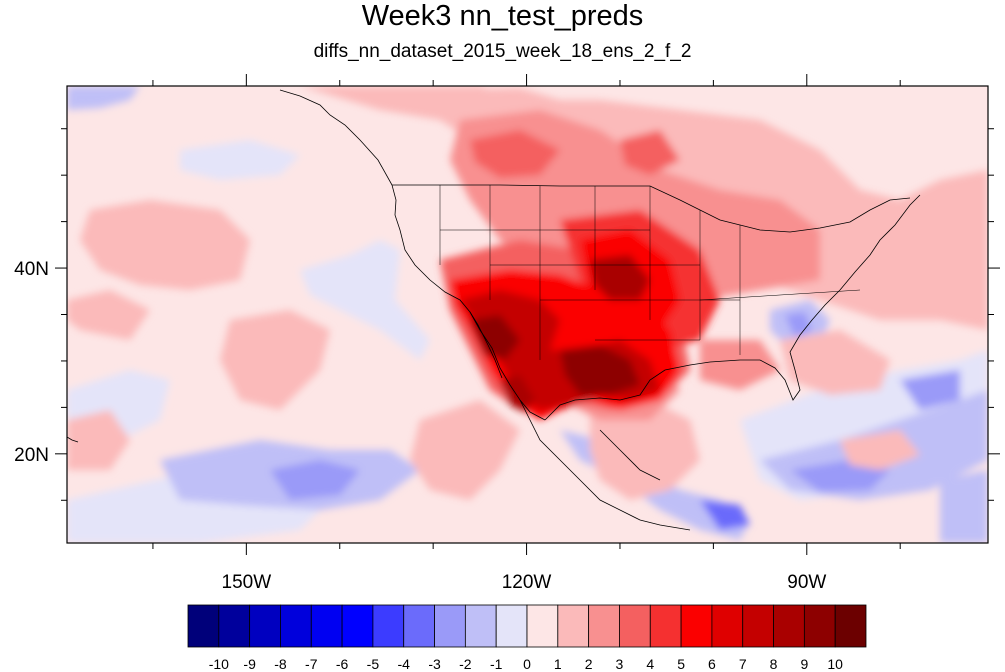 Image resolution: width=1005 pixels, height=672 pixels. I want to click on colorbar-level-label: 4, so click(650, 664).